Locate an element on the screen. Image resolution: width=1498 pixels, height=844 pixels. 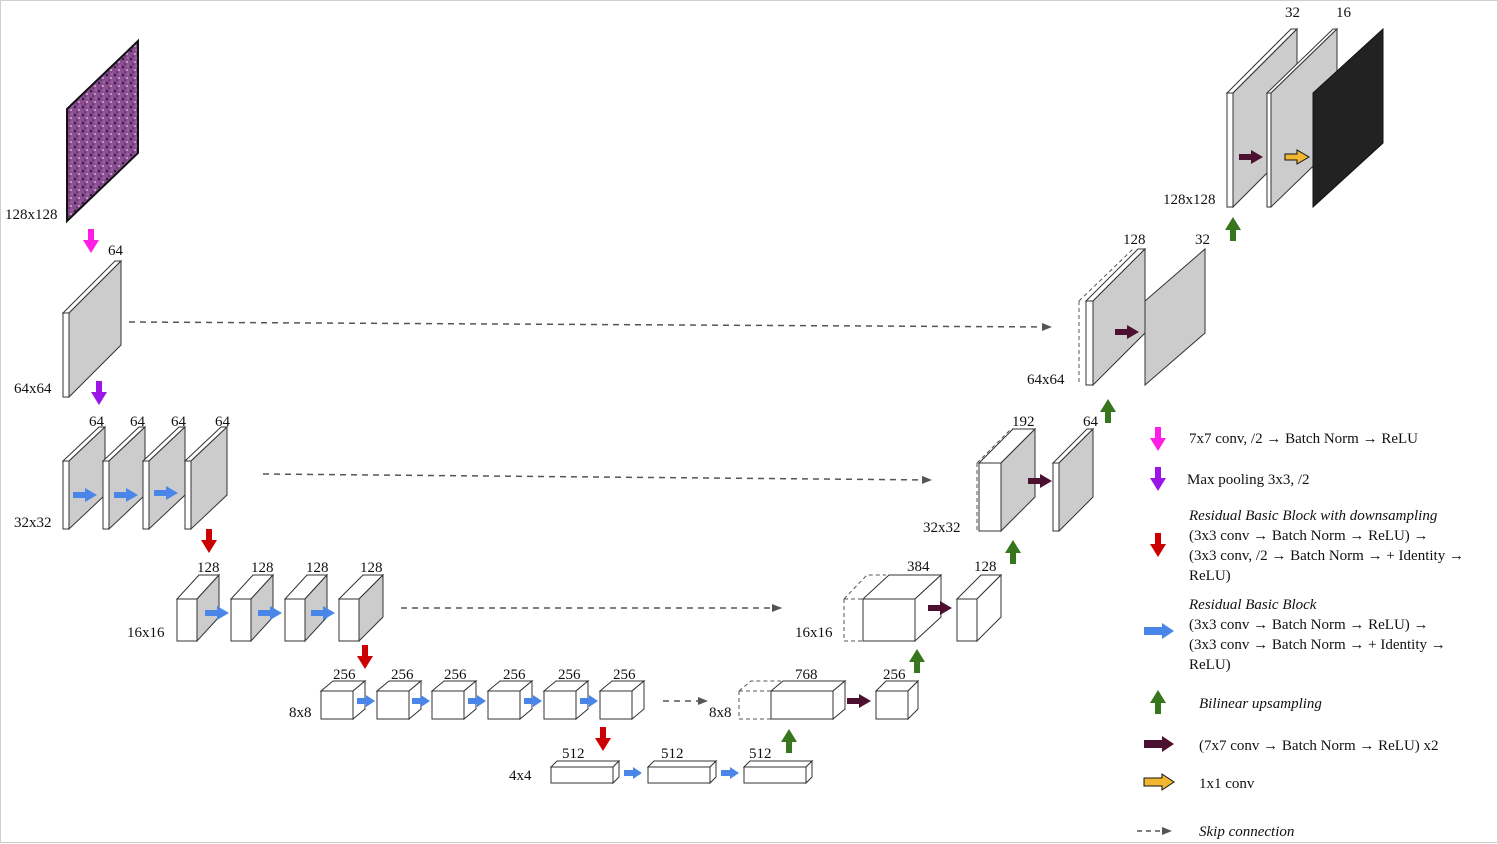
legend-item-4-line-3: ReLU) is located at coordinates (1210, 665).